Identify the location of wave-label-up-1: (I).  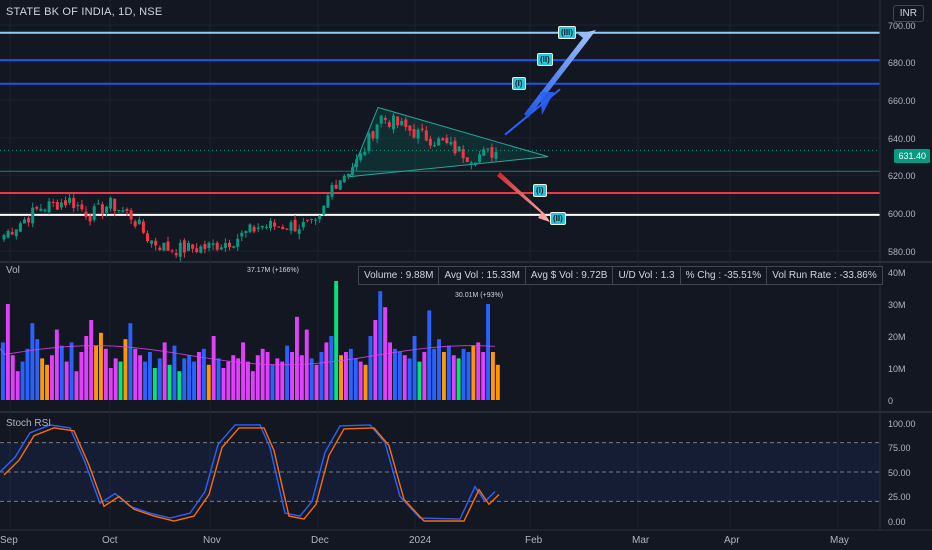
(519, 83).